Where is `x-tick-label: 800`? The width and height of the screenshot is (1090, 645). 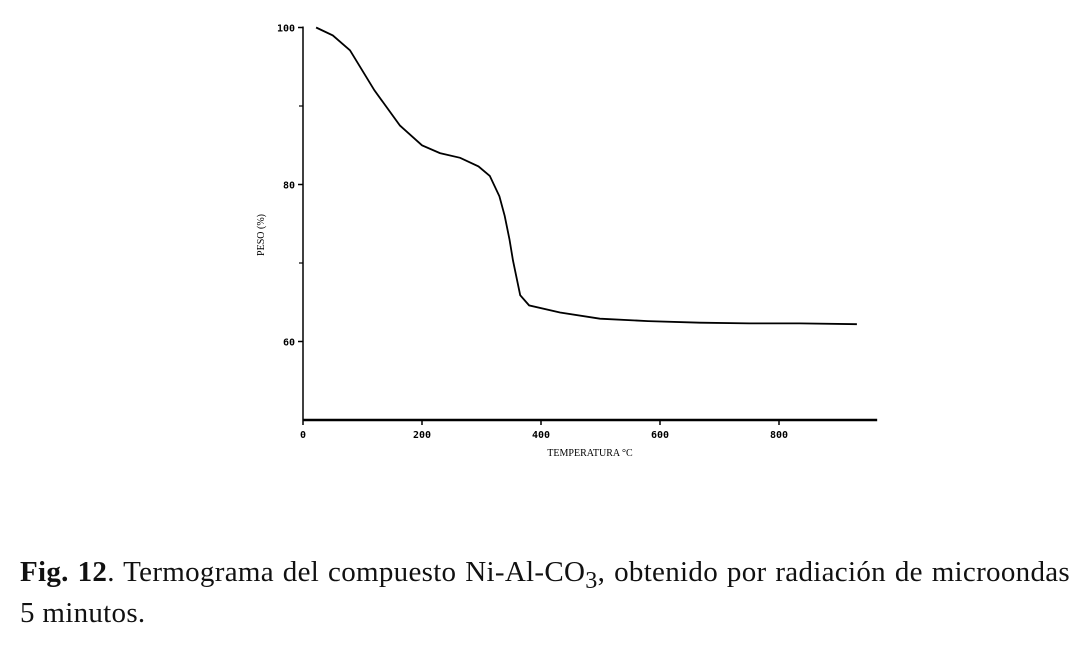
x-tick-label: 800 is located at coordinates (779, 435).